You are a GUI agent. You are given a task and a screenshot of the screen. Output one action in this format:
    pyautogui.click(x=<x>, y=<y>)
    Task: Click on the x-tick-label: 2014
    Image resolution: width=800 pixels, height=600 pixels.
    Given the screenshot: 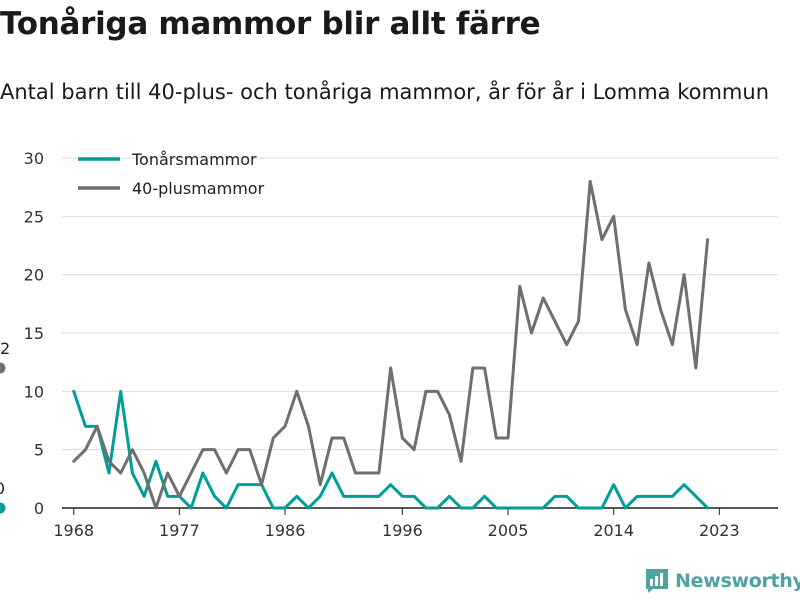 What is the action you would take?
    pyautogui.click(x=613, y=530)
    